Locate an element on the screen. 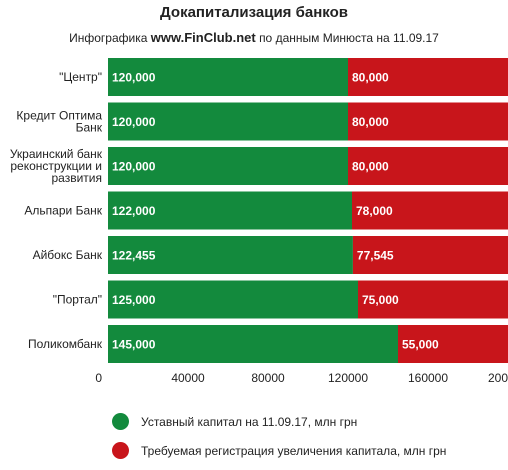  subtitle-site-link: www.FinClub.net is located at coordinates (203, 37).